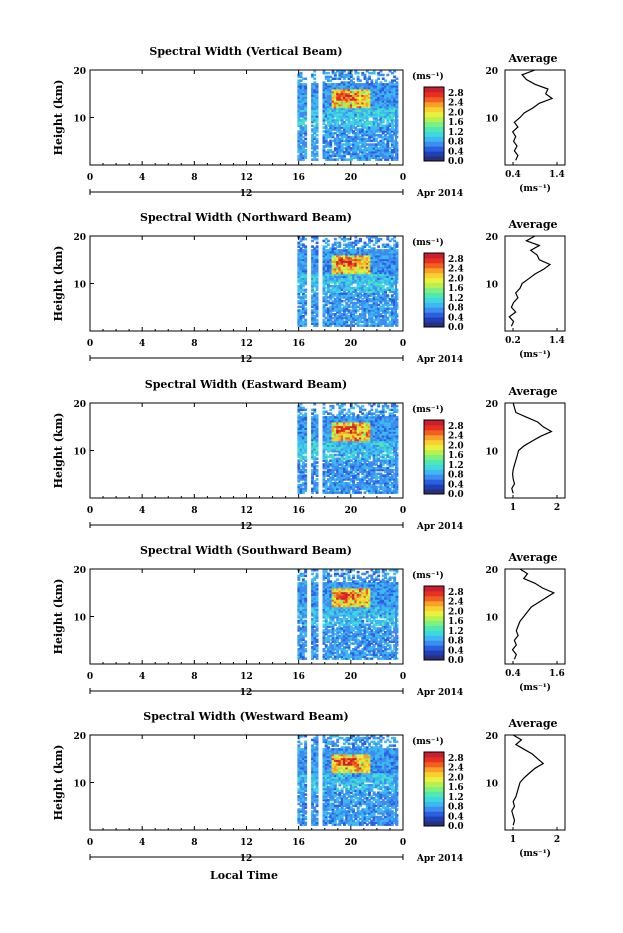 Image resolution: width=623 pixels, height=933 pixels. I want to click on panel-title: Spectral Width (Eastward Beam), so click(246, 384).